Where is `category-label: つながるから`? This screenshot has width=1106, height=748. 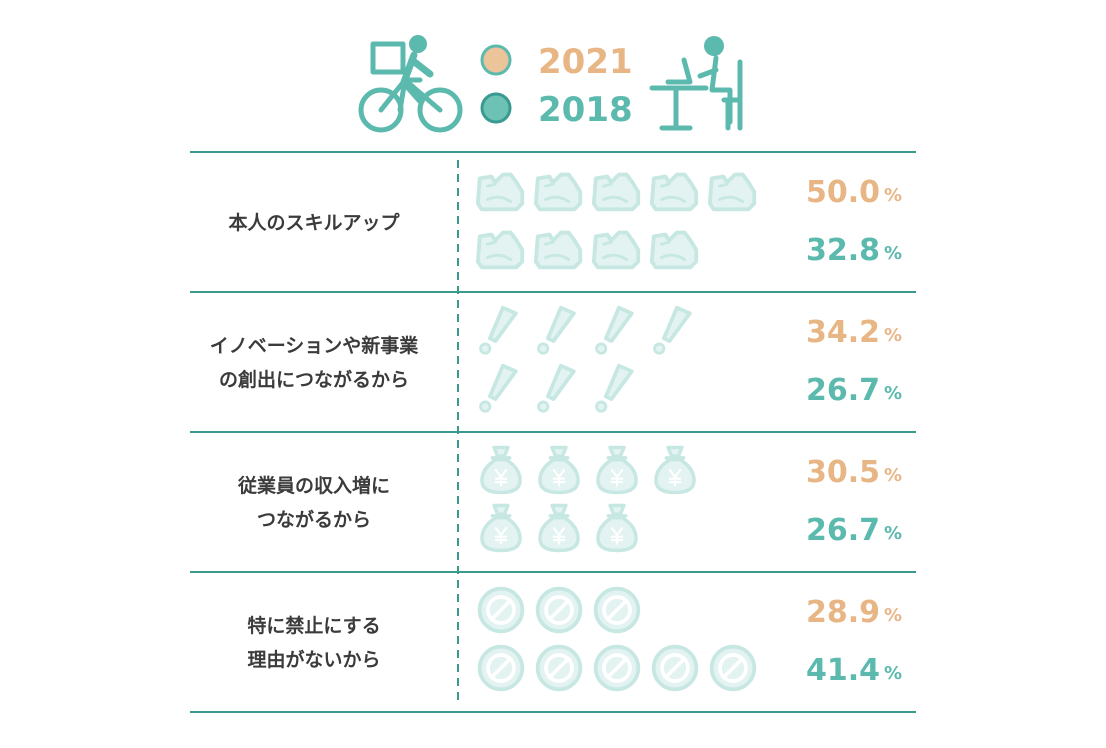
category-label: つながるから is located at coordinates (314, 519).